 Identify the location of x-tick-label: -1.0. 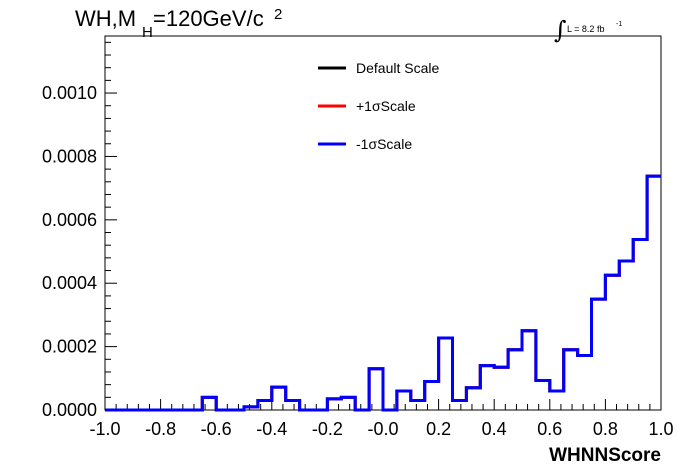
(104, 429).